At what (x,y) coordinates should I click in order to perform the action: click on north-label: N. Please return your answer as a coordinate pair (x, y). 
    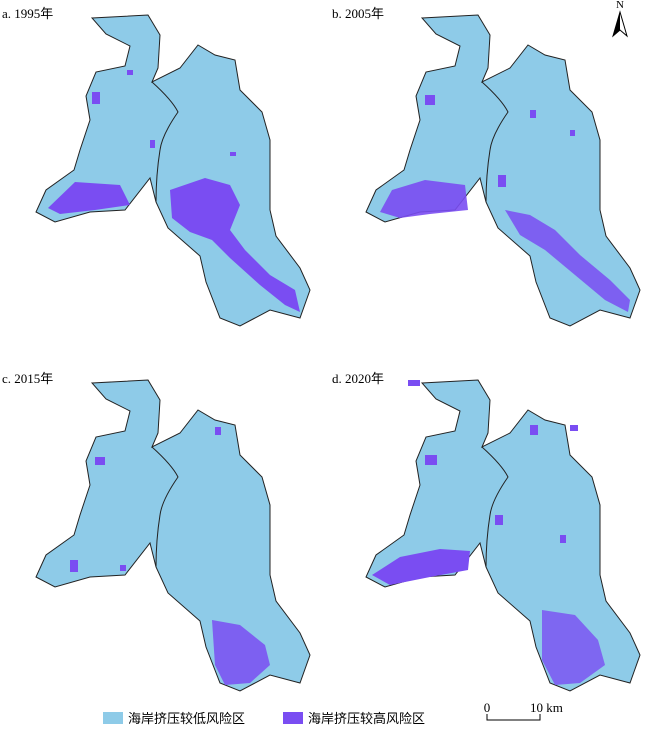
    Looking at the image, I should click on (620, 5).